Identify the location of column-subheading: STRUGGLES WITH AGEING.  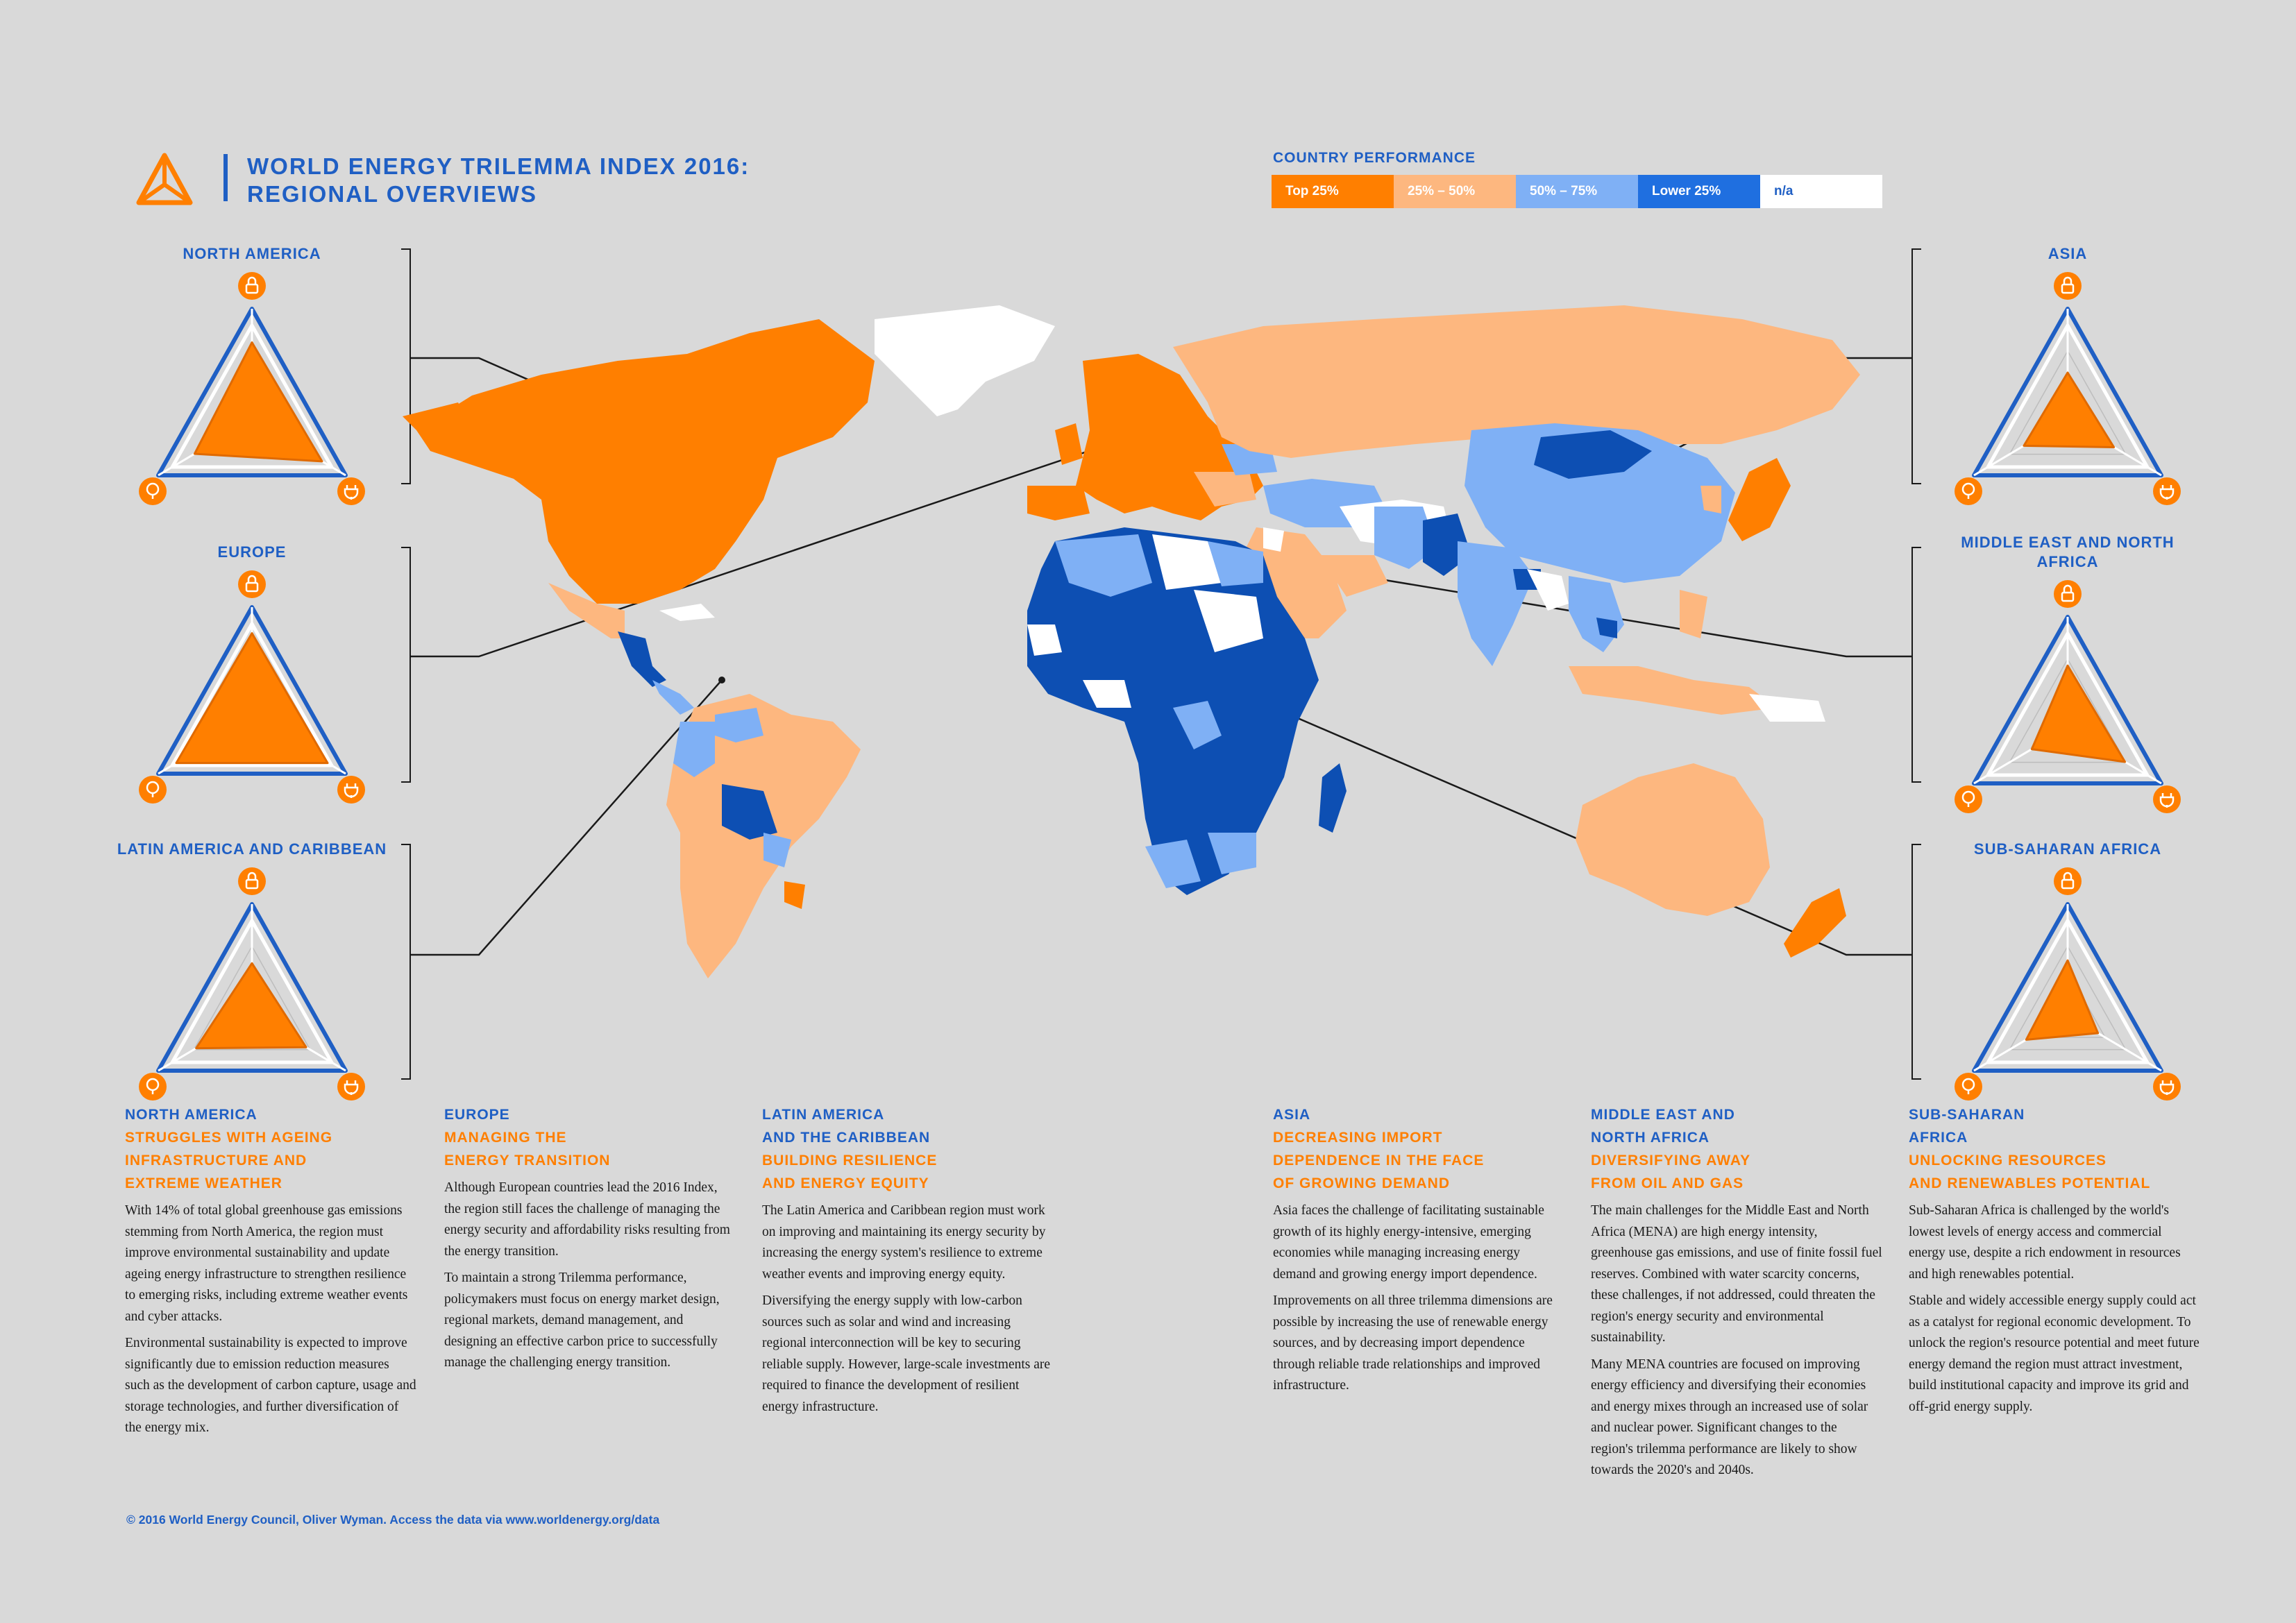
(229, 1138).